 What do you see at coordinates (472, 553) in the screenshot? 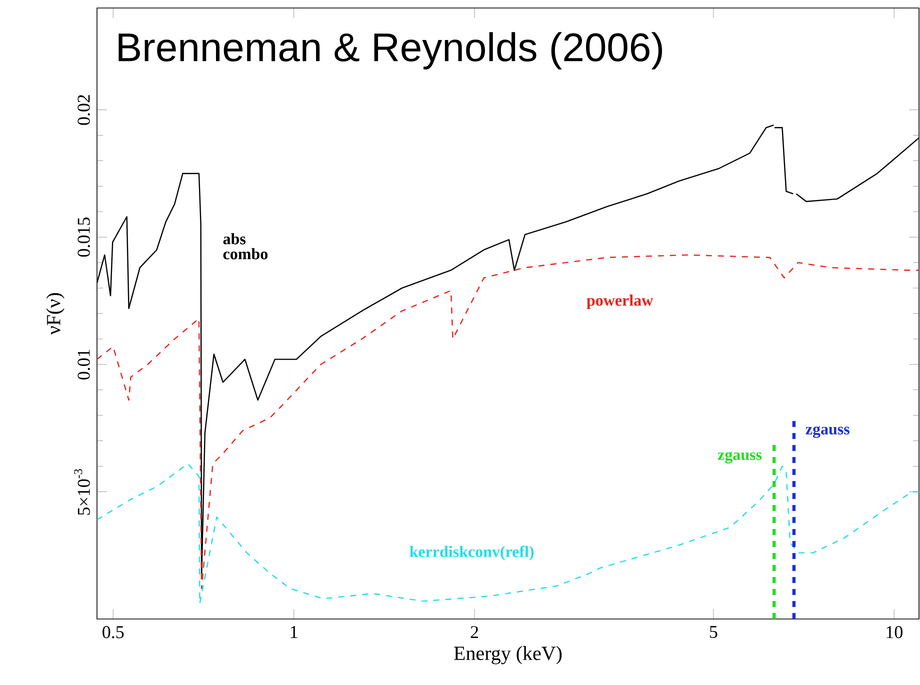
I see `series-label: kerrdiskconv(refl)` at bounding box center [472, 553].